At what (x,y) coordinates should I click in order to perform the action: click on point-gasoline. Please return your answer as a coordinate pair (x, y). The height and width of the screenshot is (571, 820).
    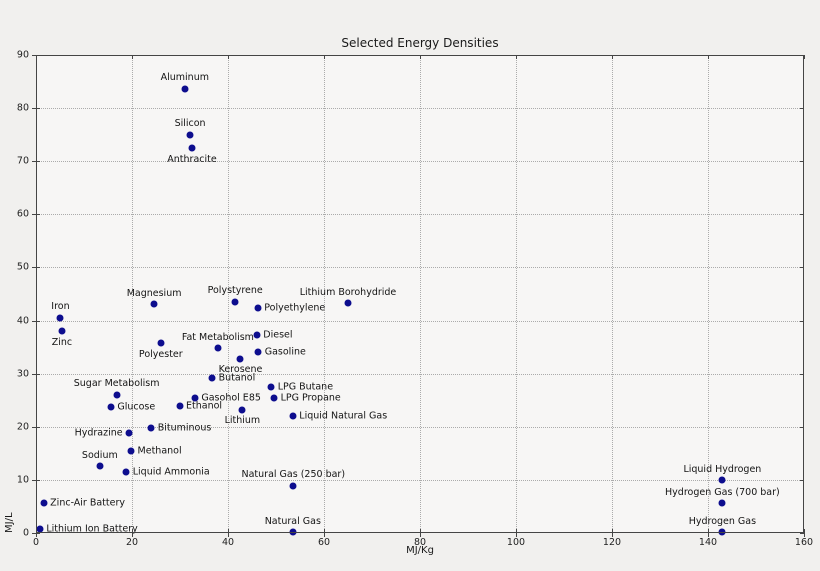
    Looking at the image, I should click on (258, 352).